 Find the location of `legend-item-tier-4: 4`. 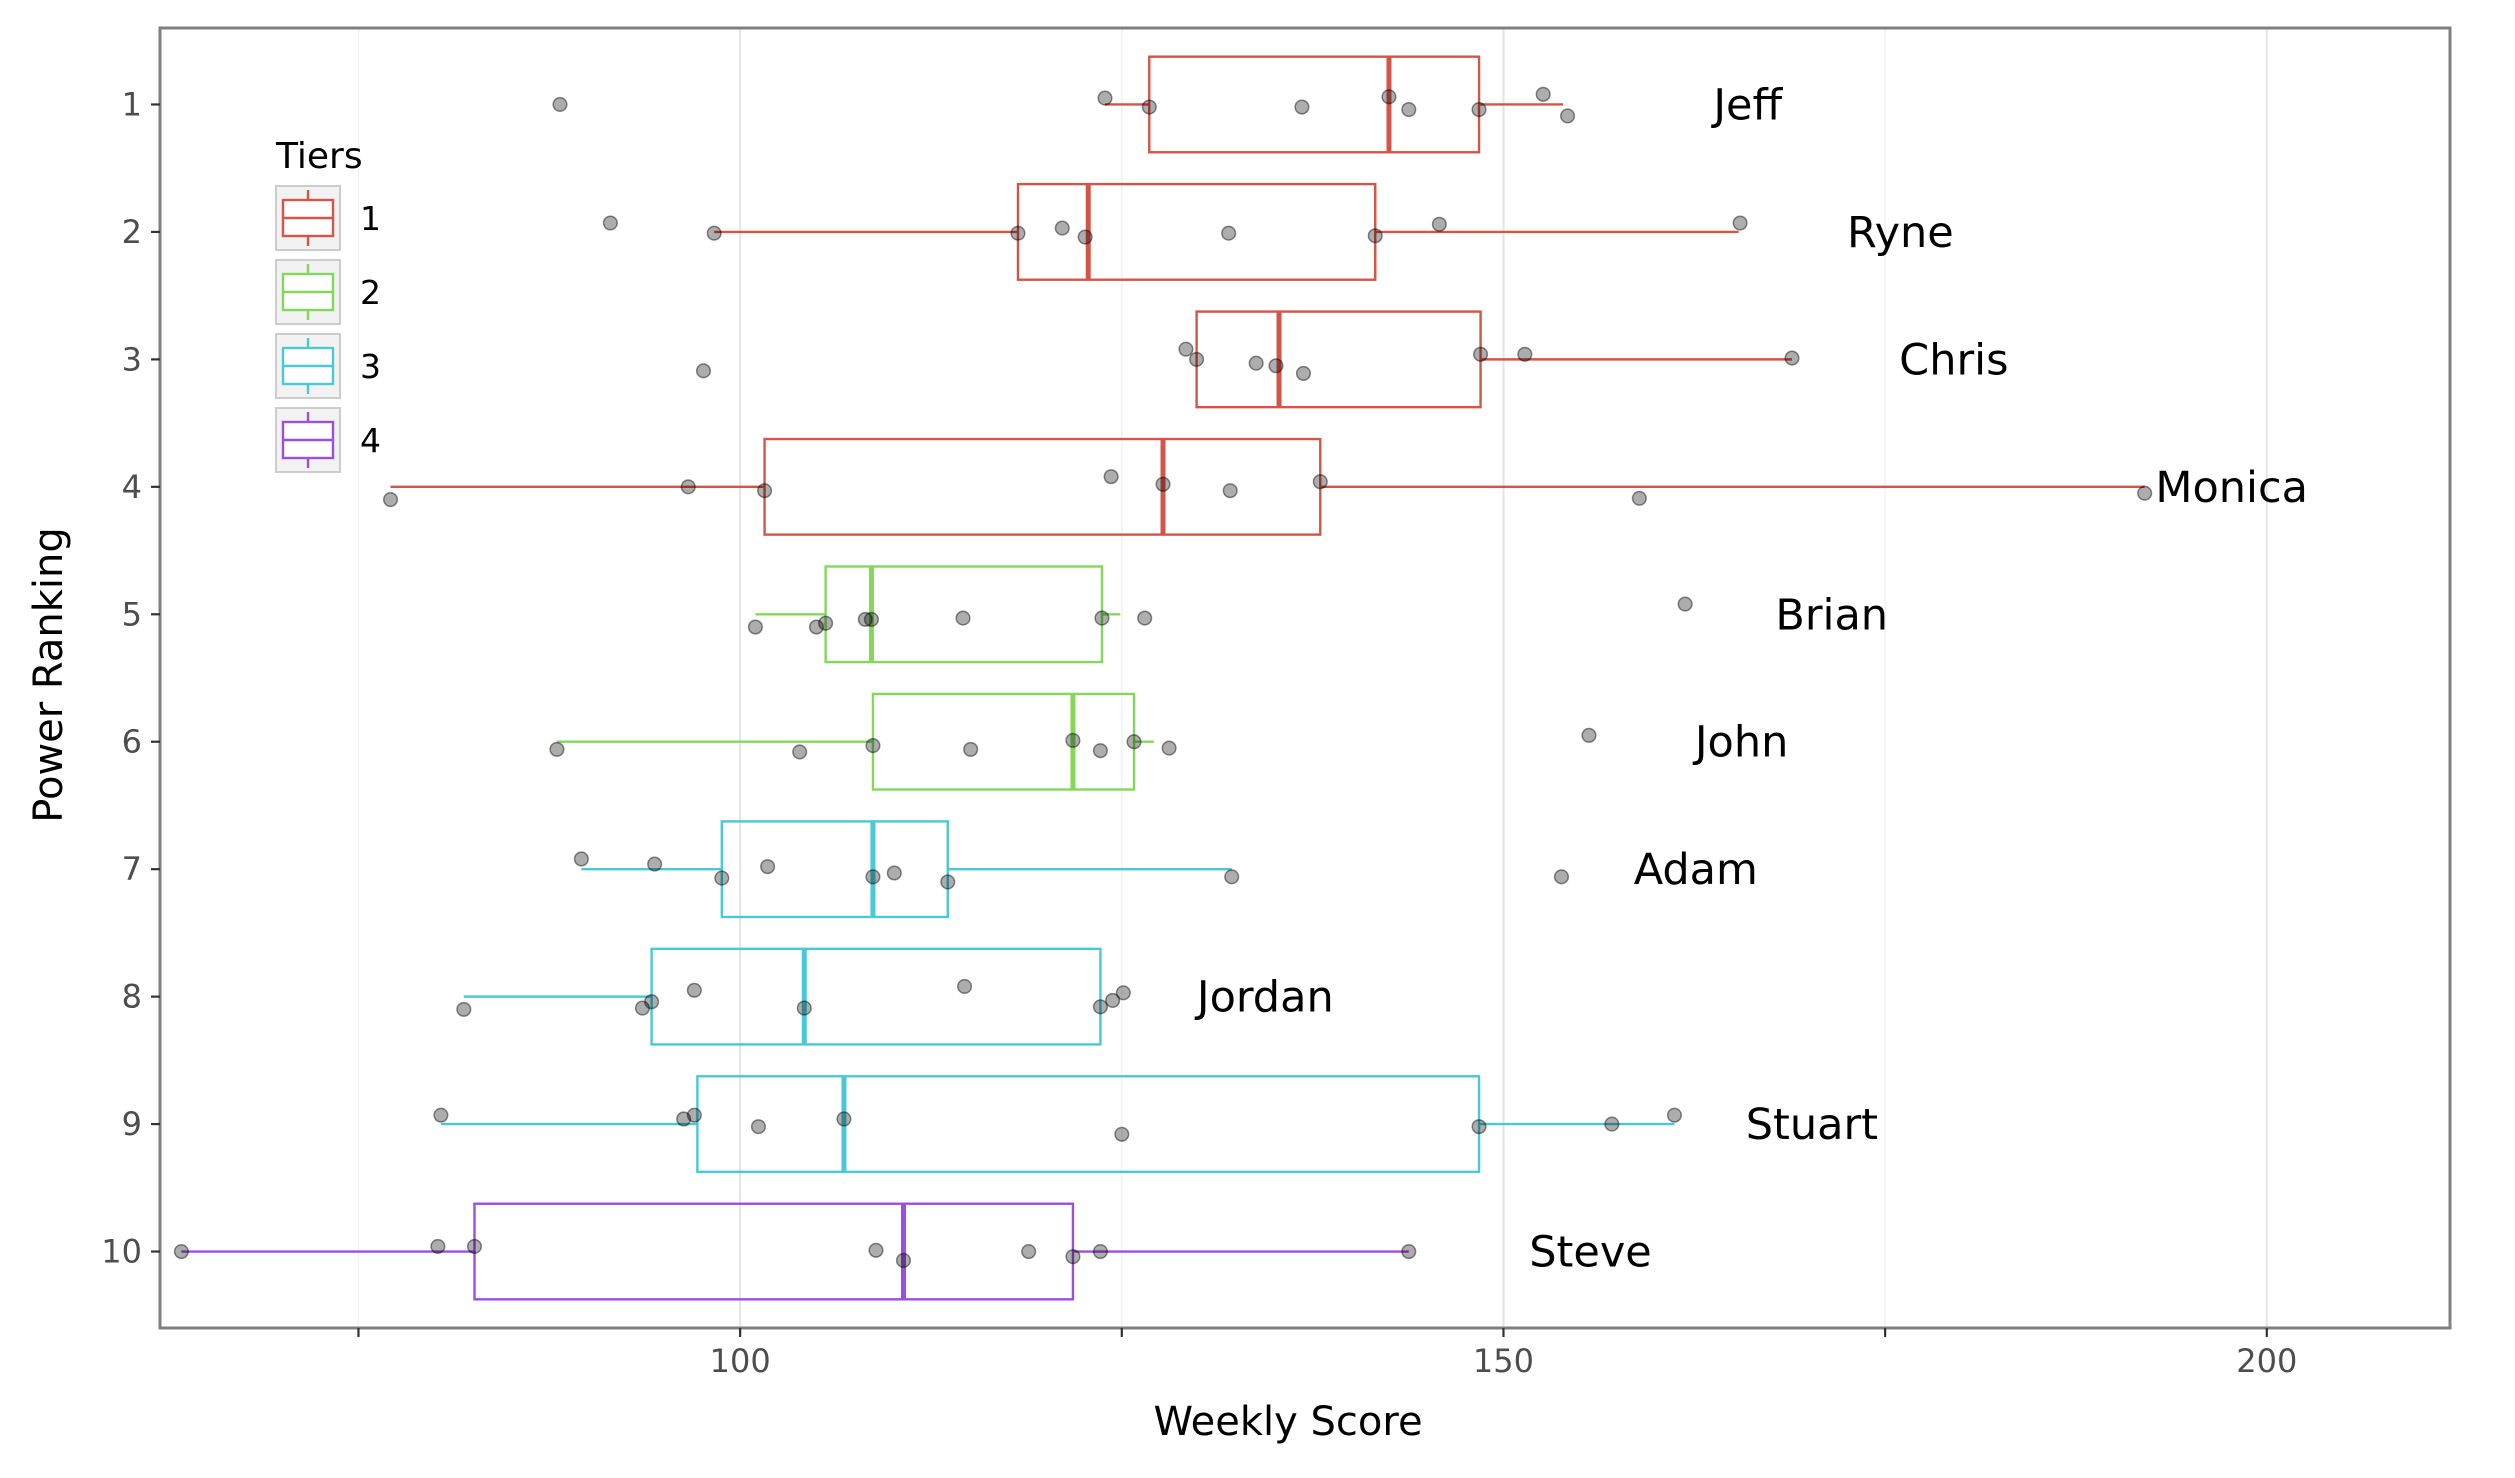

legend-item-tier-4: 4 is located at coordinates (328, 440).